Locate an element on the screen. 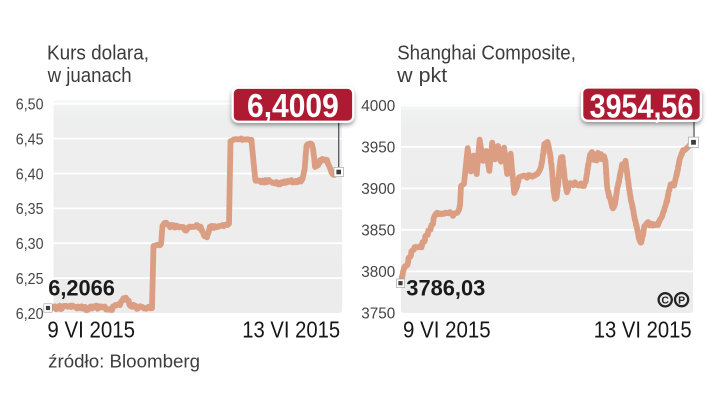  svg-text: Kurs dolara, is located at coordinates (98, 53).